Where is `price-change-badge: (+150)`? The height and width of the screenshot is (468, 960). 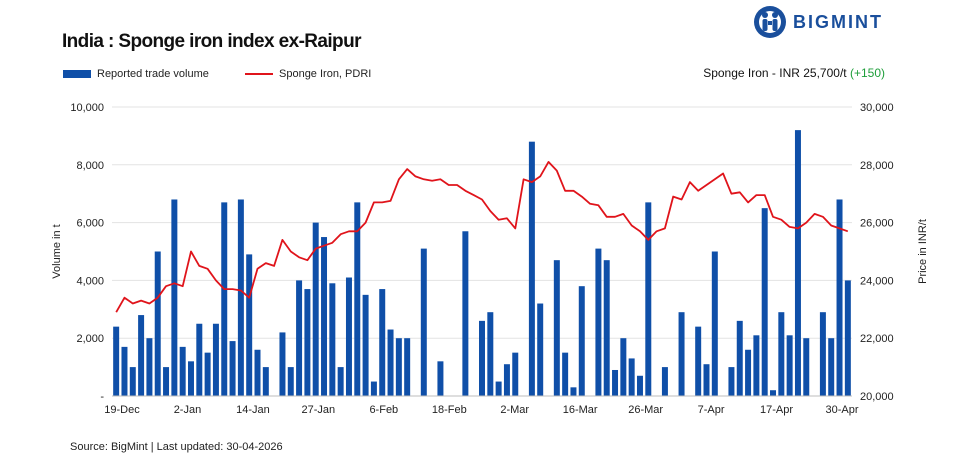
price-change-badge: (+150) is located at coordinates (867, 73).